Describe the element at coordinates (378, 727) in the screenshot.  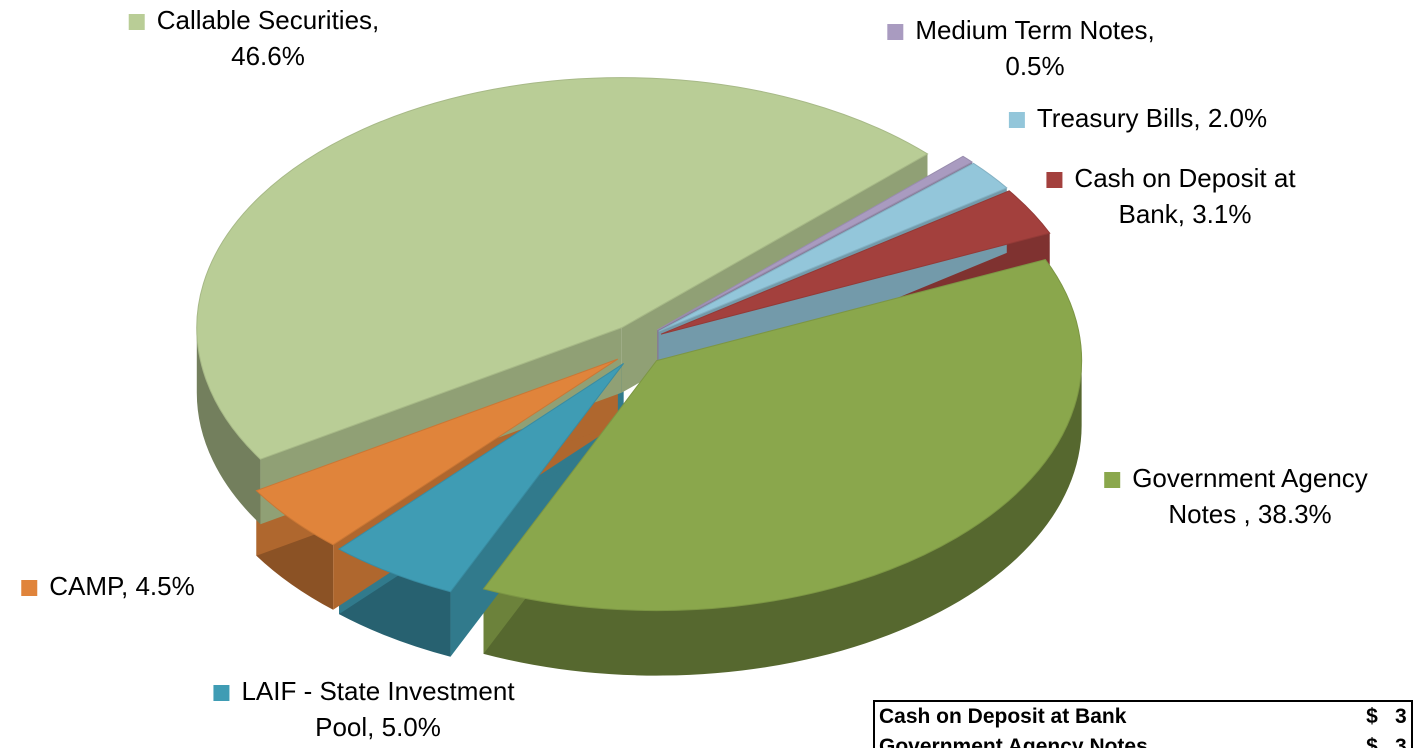
I see `data-label-line: Pool, 5.0%` at that location.